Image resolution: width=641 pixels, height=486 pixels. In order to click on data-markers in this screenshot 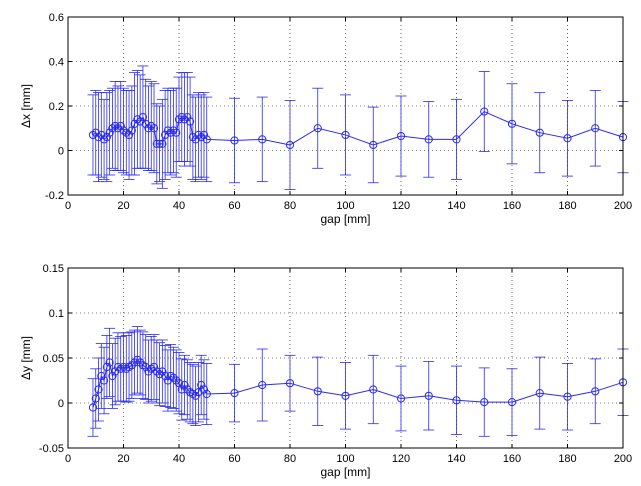, I will do `click(358, 128)`.